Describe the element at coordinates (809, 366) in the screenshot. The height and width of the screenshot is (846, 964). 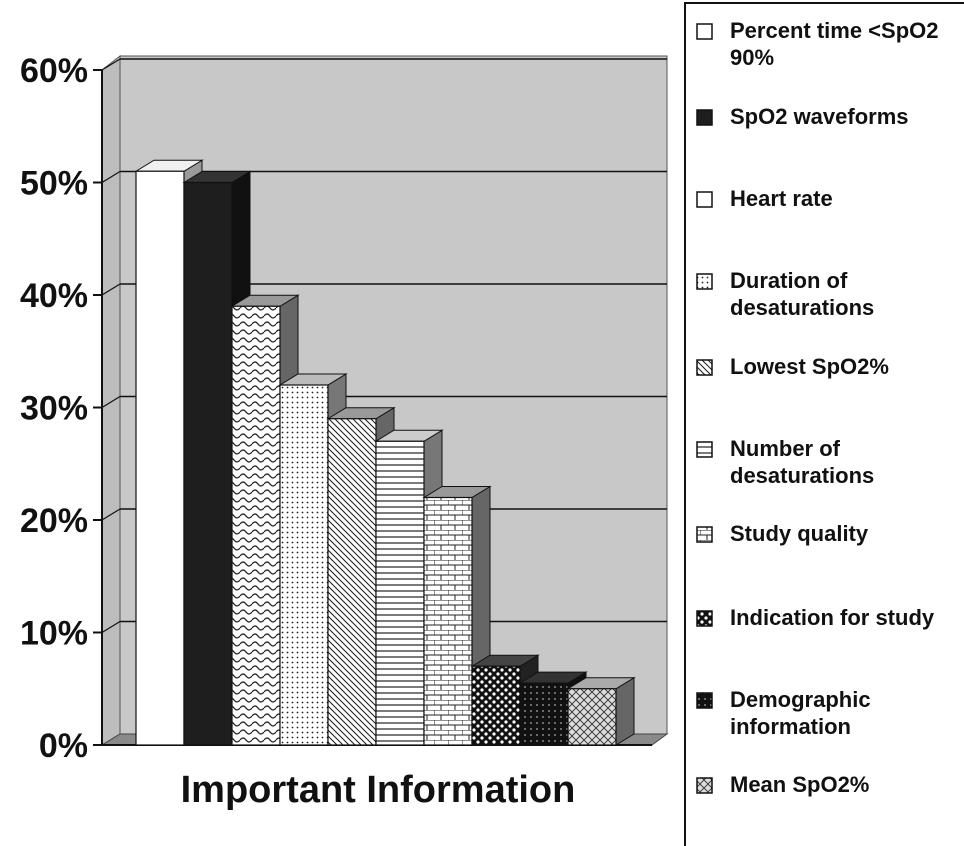
I see `legend-label: Lowest SpO2%` at that location.